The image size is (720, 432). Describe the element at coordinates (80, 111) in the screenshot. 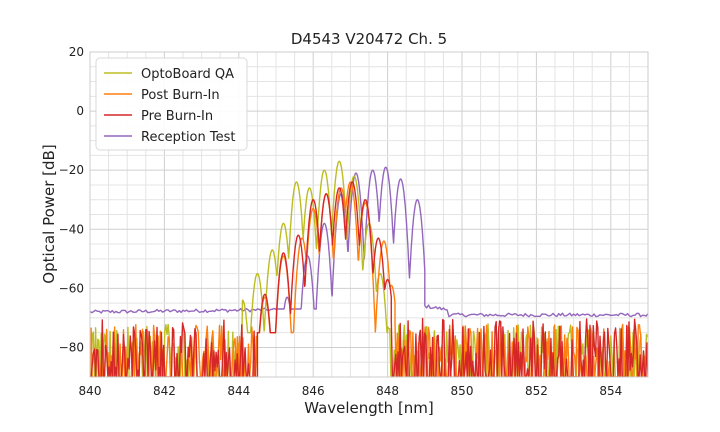

I see `y-tick-label: 0` at that location.